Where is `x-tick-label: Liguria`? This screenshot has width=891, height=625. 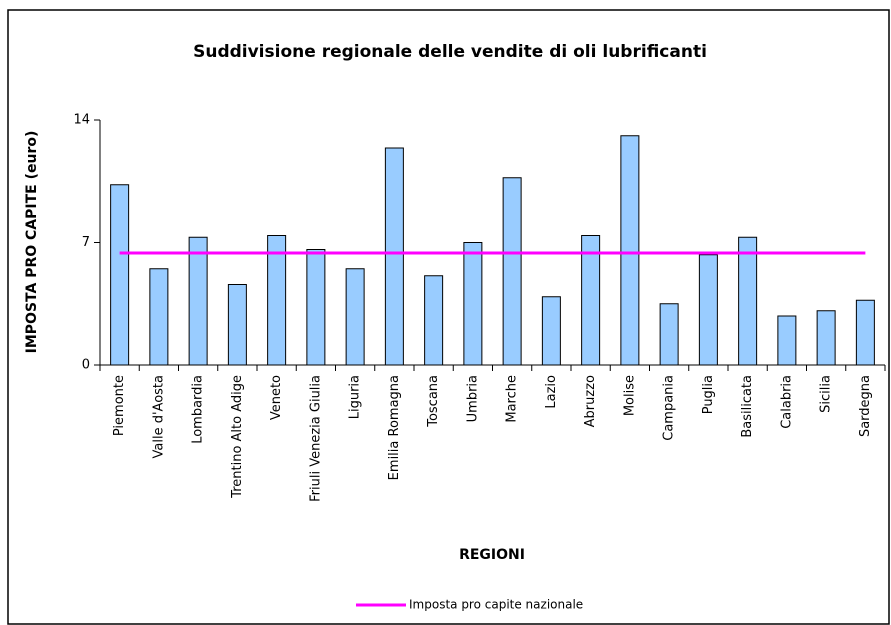
x-tick-label: Liguria is located at coordinates (355, 397).